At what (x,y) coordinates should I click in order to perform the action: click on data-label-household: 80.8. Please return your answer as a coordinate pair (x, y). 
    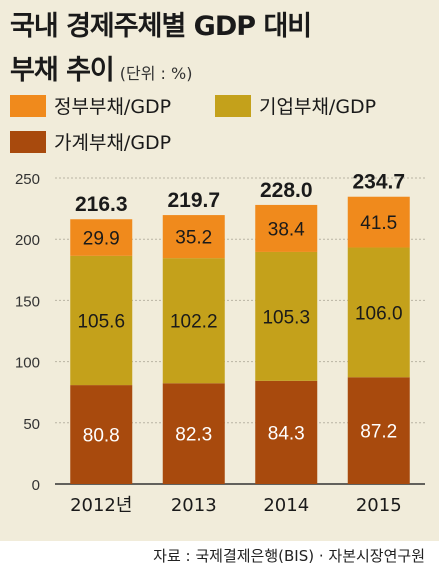
    Looking at the image, I should click on (101, 436).